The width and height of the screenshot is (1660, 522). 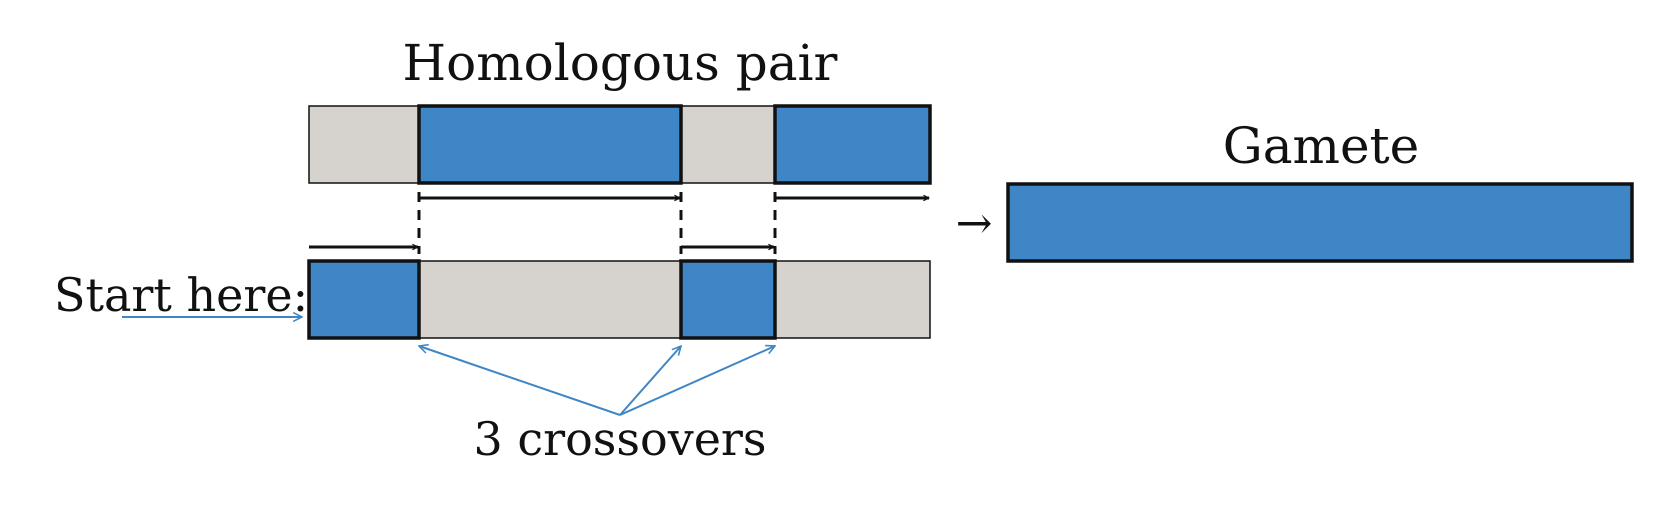 I want to click on gamete-chromosome, so click(x=1320, y=222).